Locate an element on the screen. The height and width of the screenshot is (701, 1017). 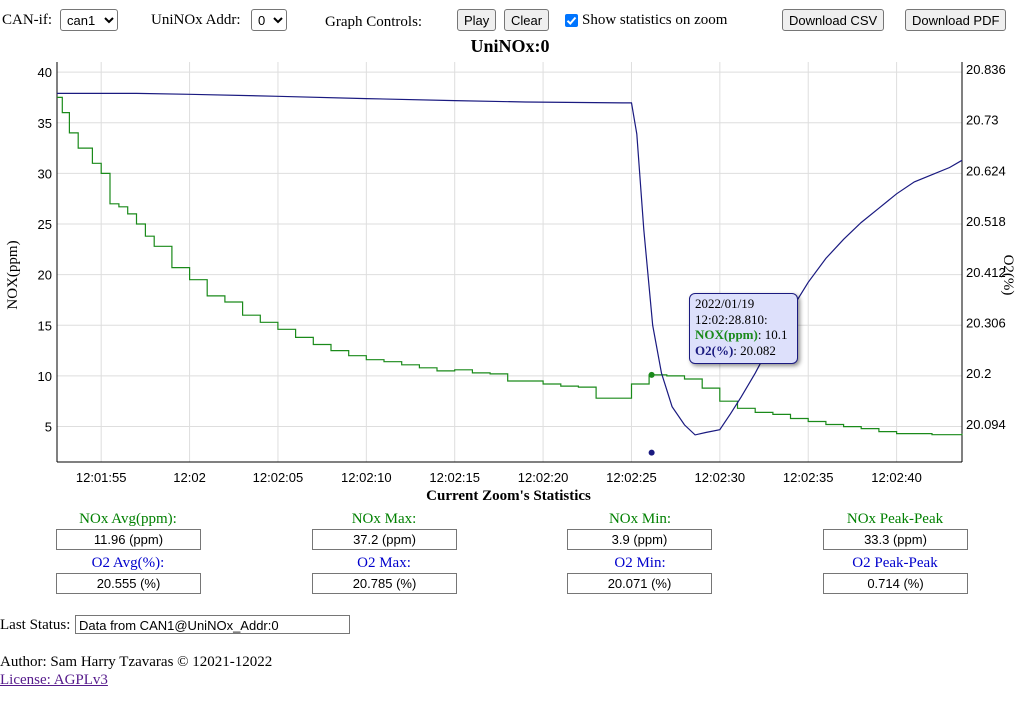
y-tick-label: 25 is located at coordinates (45, 224).